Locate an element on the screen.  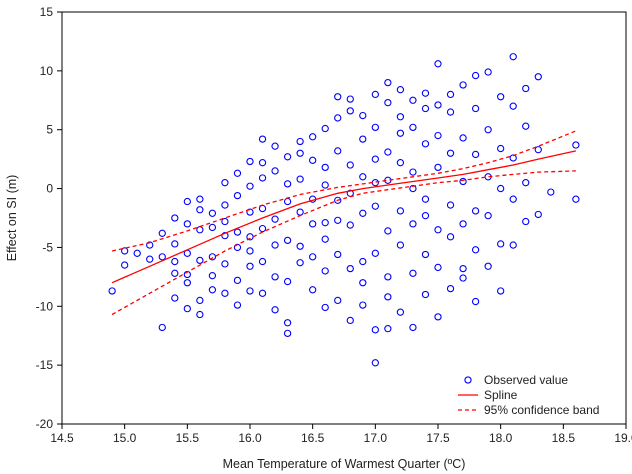
y-tick-label: -15 is located at coordinates (45, 365).